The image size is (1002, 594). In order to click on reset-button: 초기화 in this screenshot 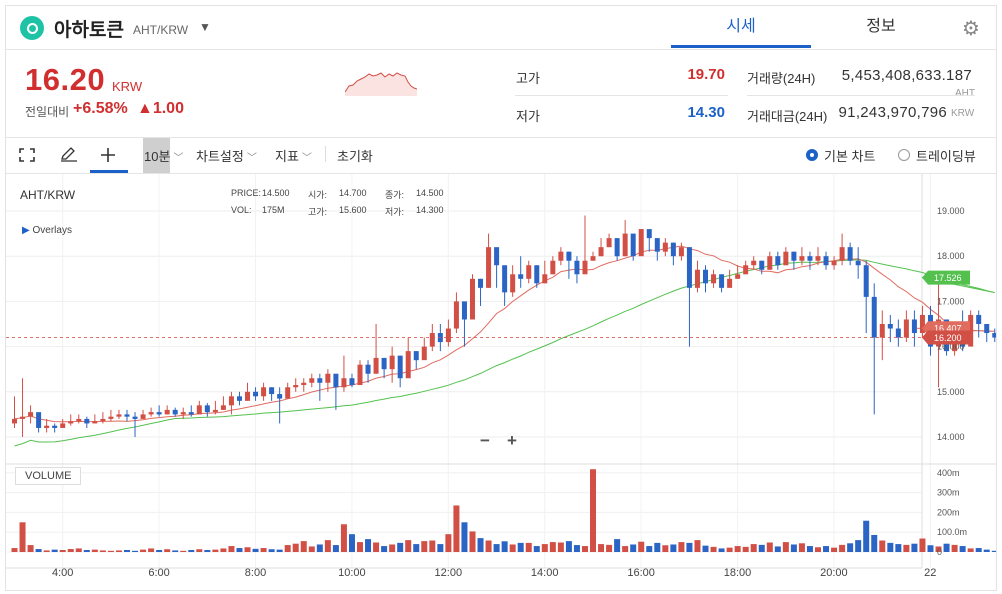, I will do `click(355, 156)`.